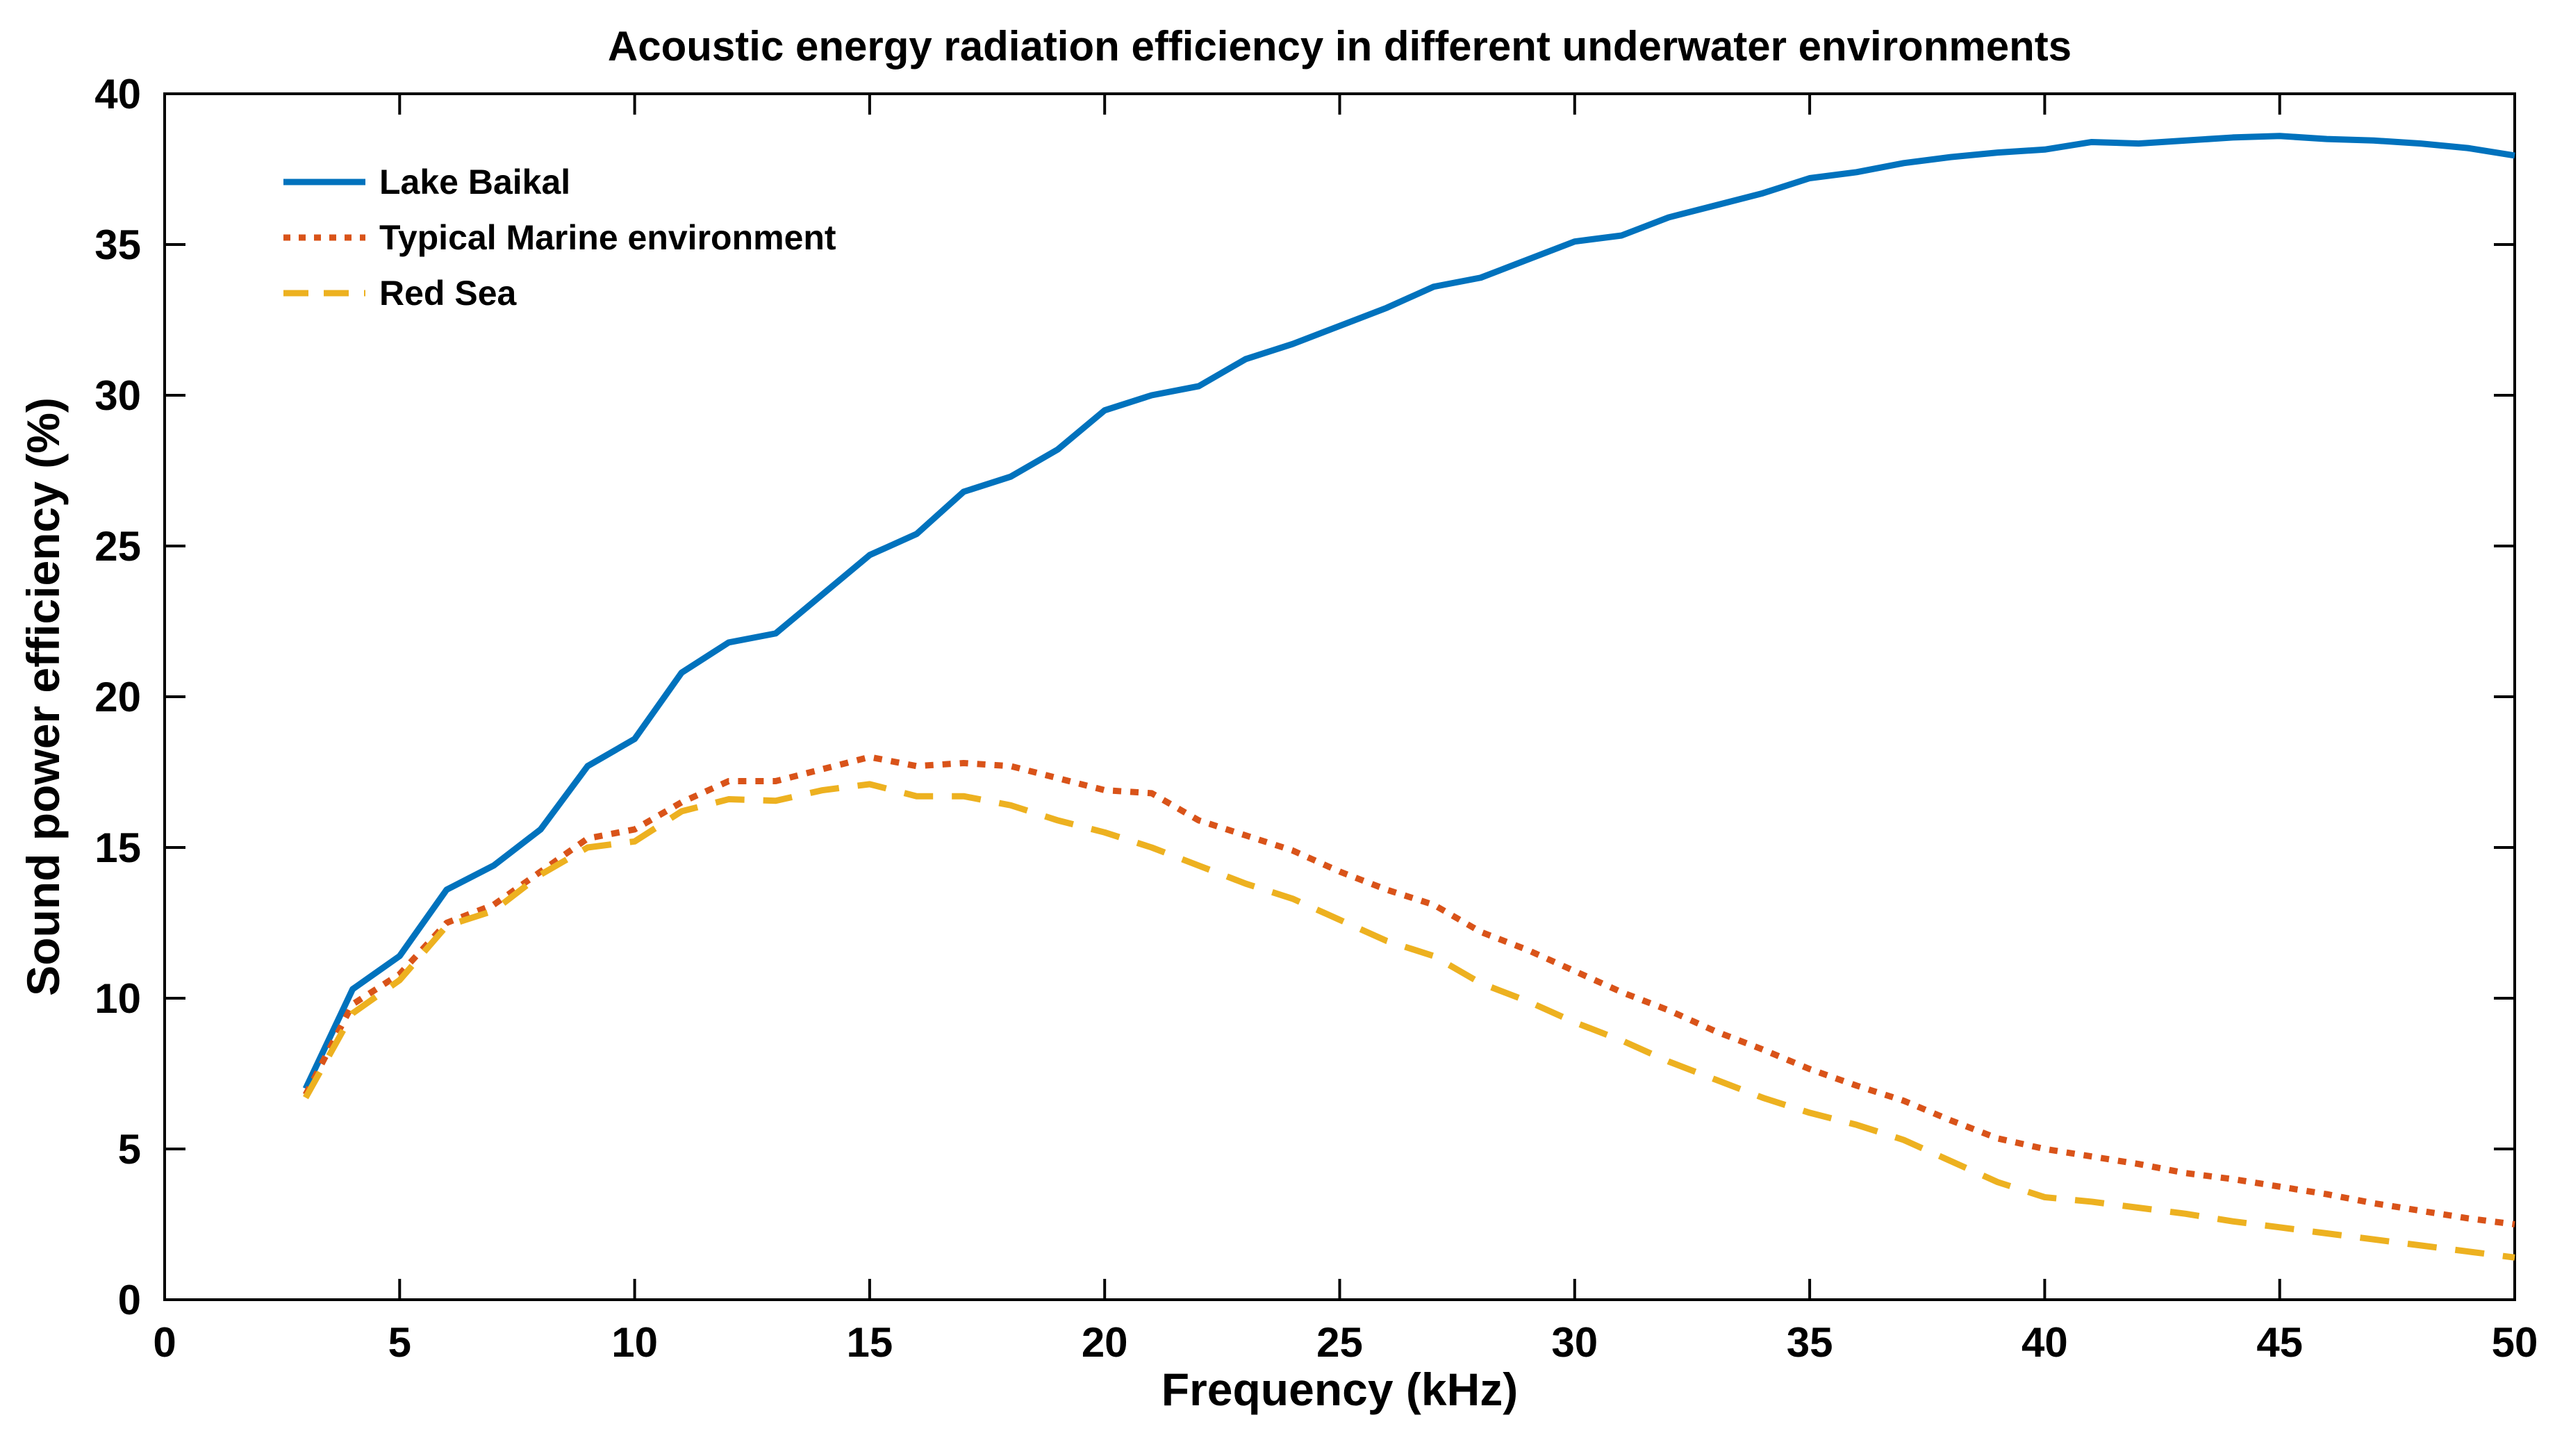 The height and width of the screenshot is (1456, 2555). What do you see at coordinates (164, 1342) in the screenshot?
I see `x-tick-label: 0` at bounding box center [164, 1342].